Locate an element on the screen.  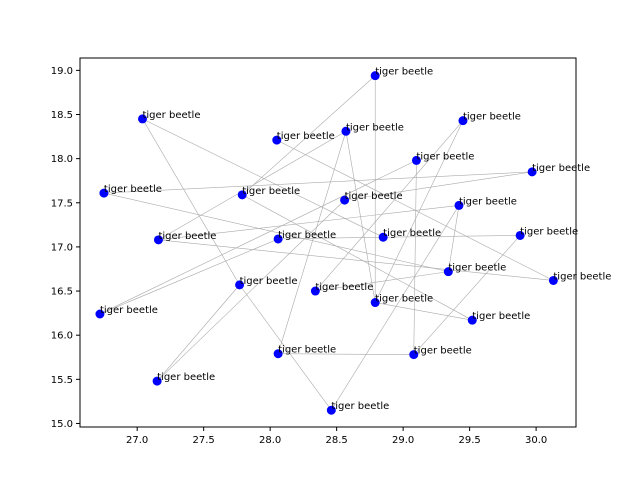
x-axis: 27.0 27.5 28.0 28.5 29.0 29.5 30.0 is located at coordinates (336, 436).